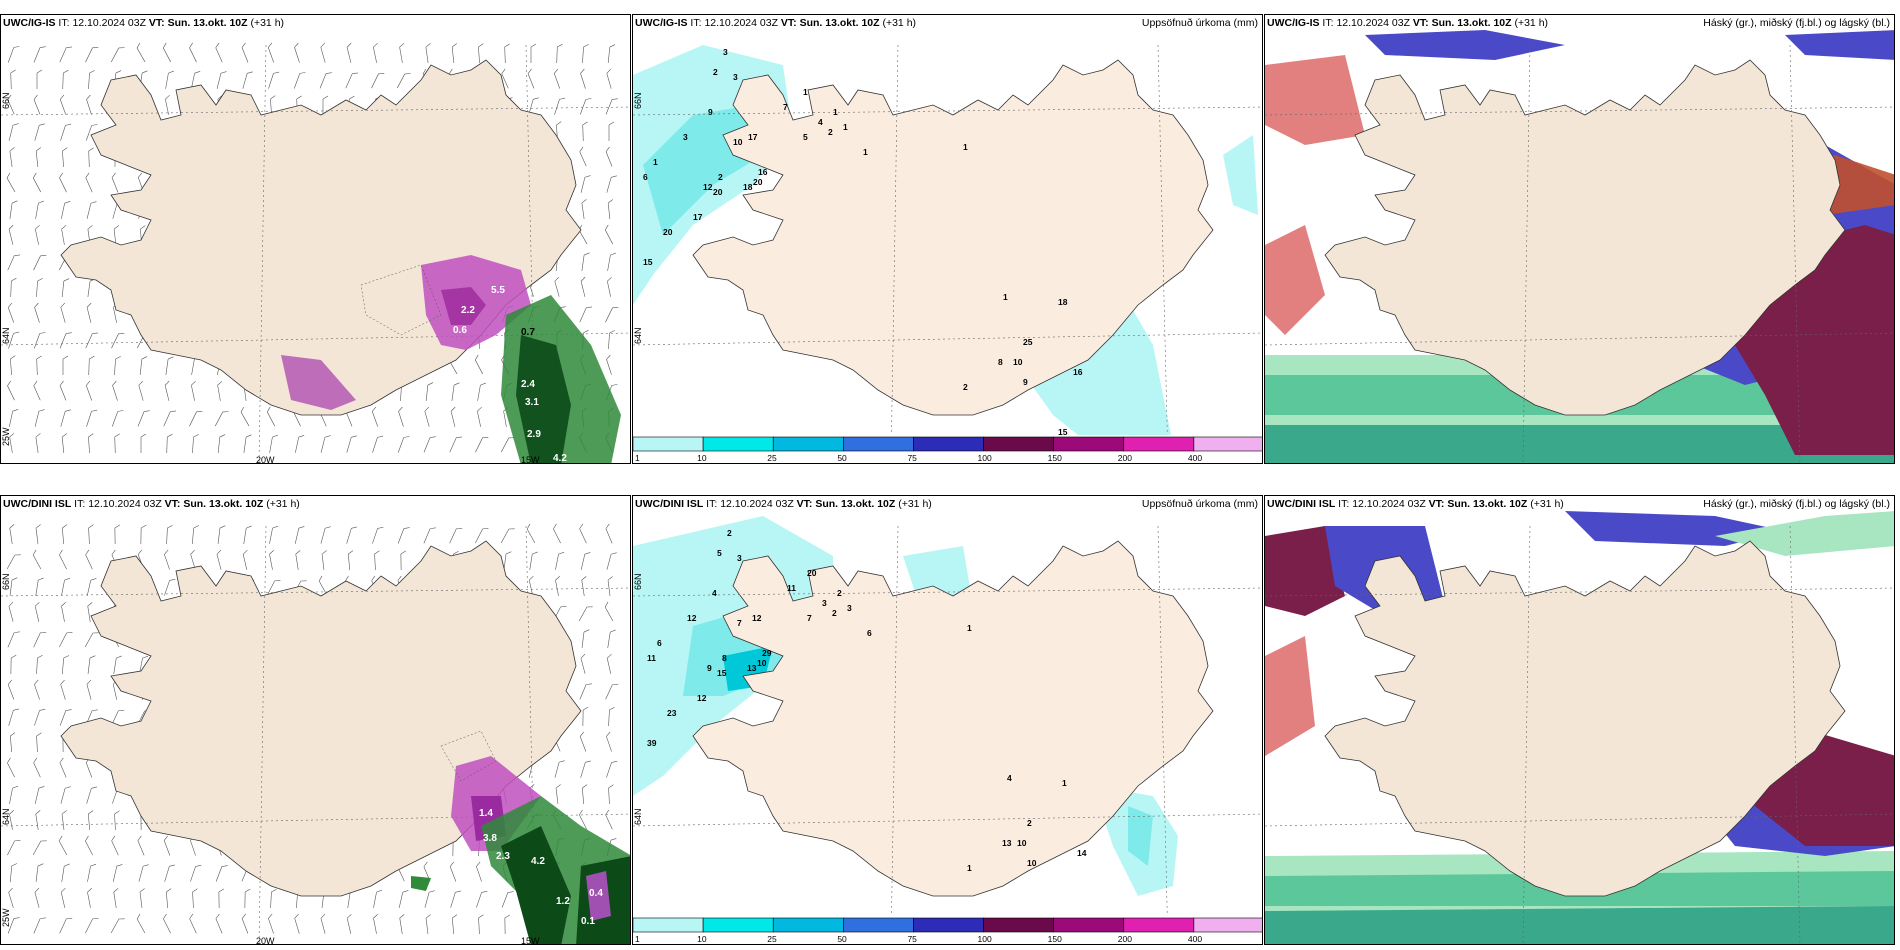 The width and height of the screenshot is (1900, 950). I want to click on colorbar-tick: 200, so click(1125, 939).